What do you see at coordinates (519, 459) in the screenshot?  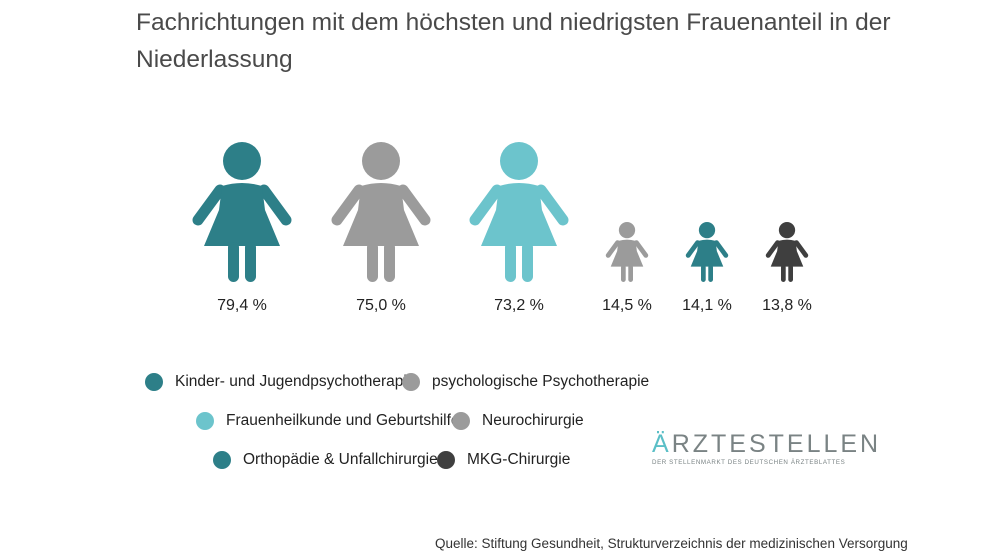 I see `legend-label: MKG-Chirurgie` at bounding box center [519, 459].